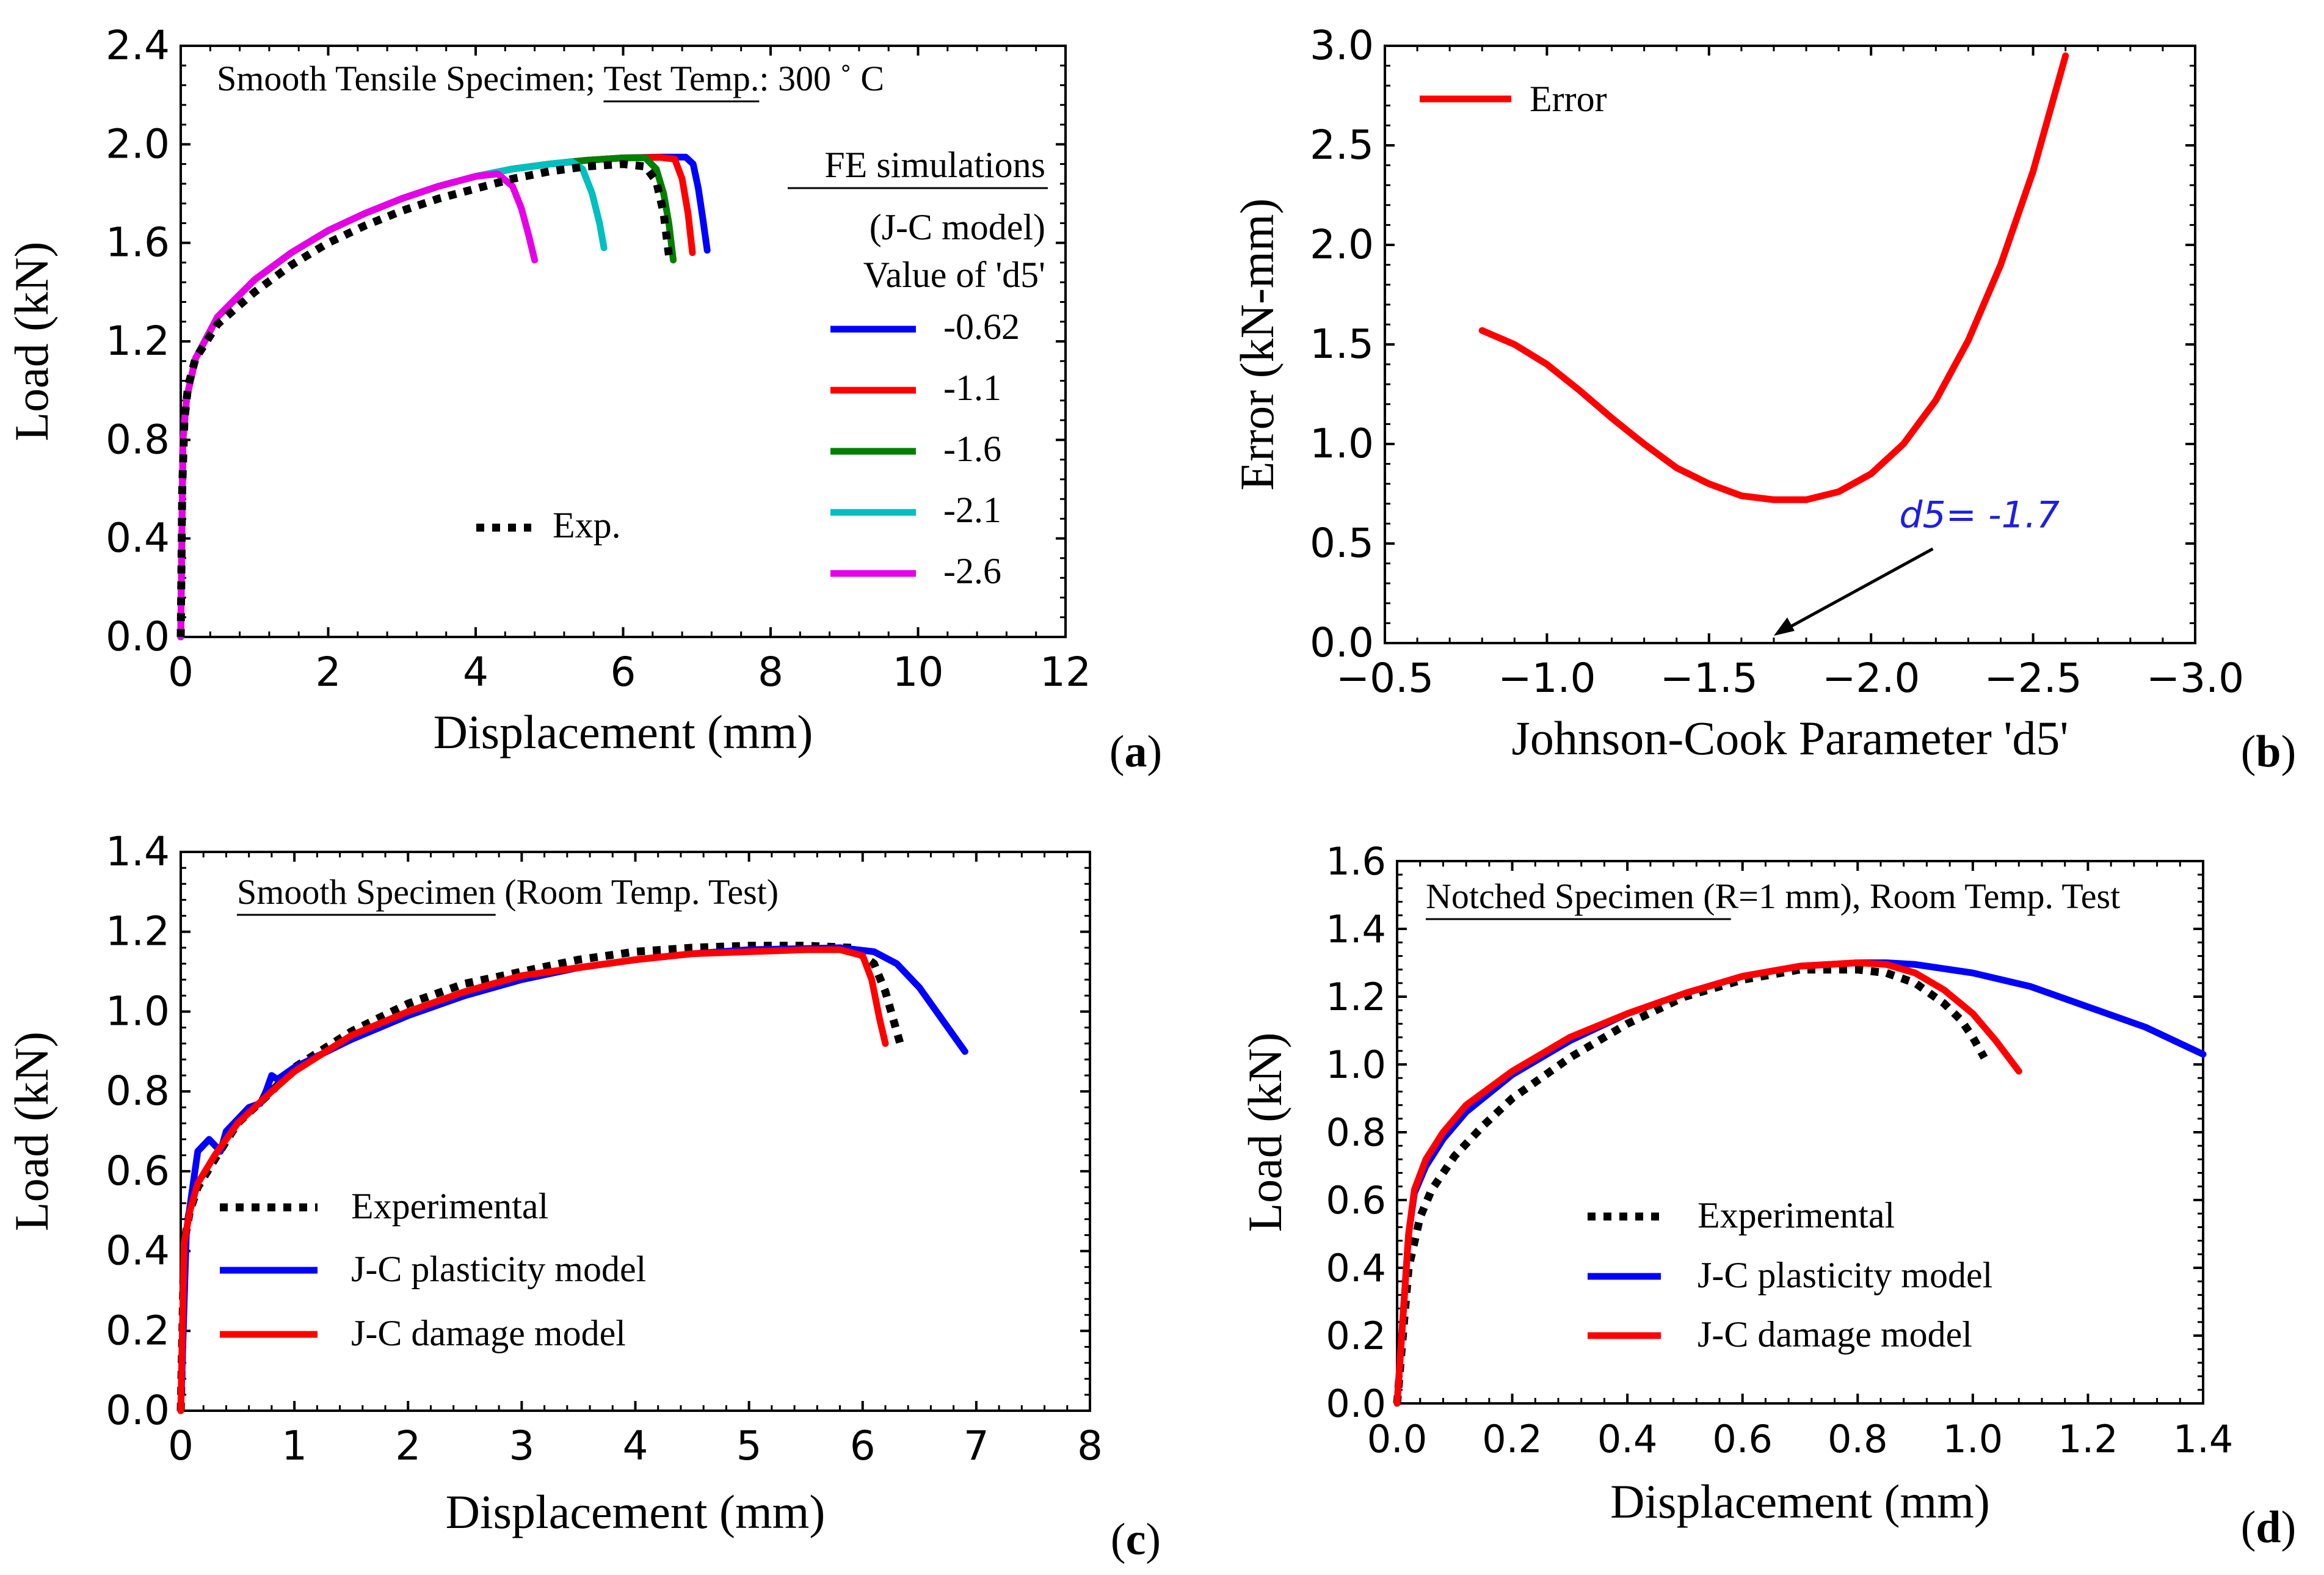  What do you see at coordinates (587, 525) in the screenshot?
I see `legend-label: Exp.` at bounding box center [587, 525].